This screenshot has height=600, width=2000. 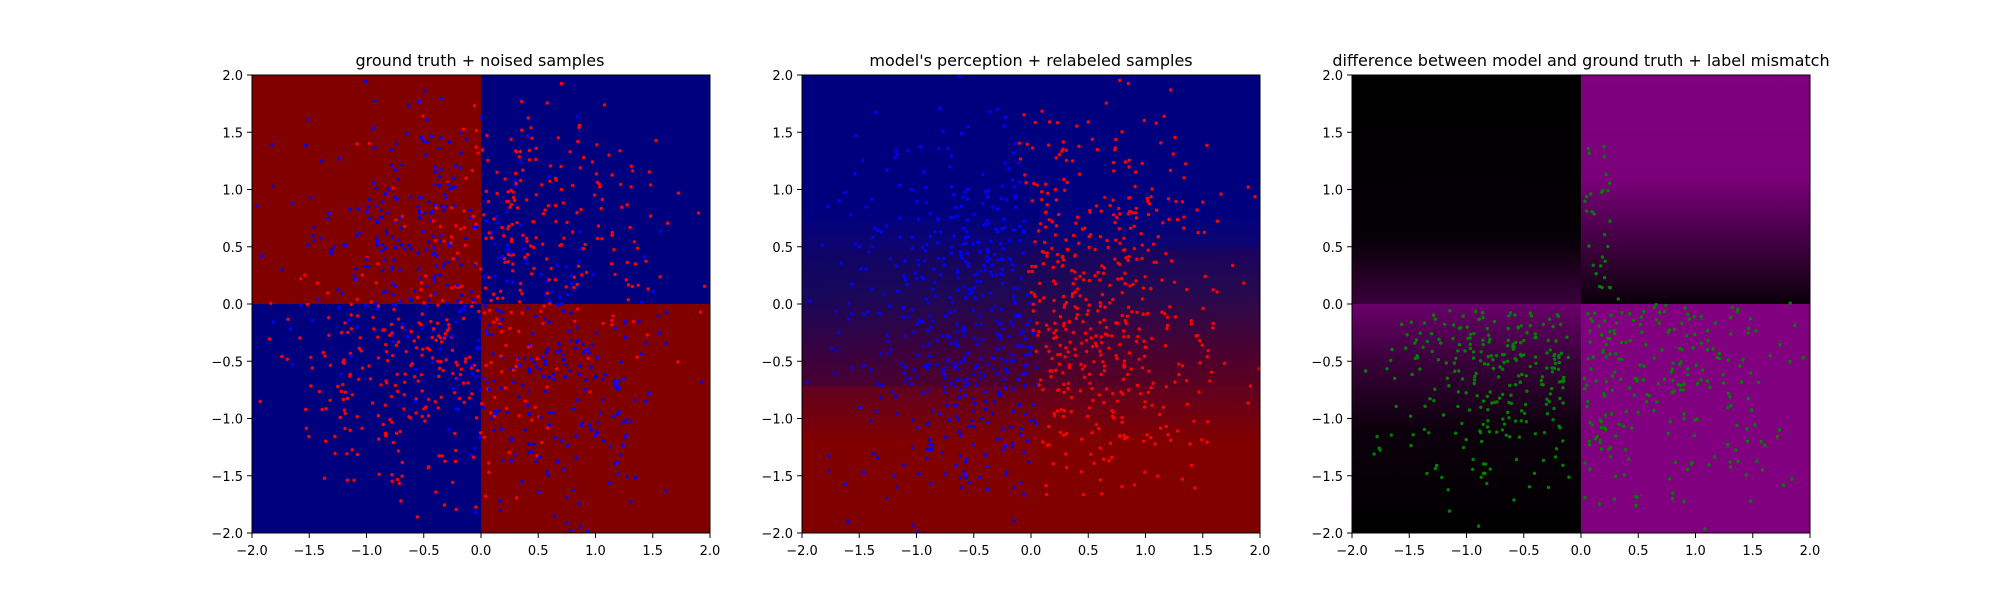 What do you see at coordinates (232, 305) in the screenshot?
I see `y-tick-label: 0.0` at bounding box center [232, 305].